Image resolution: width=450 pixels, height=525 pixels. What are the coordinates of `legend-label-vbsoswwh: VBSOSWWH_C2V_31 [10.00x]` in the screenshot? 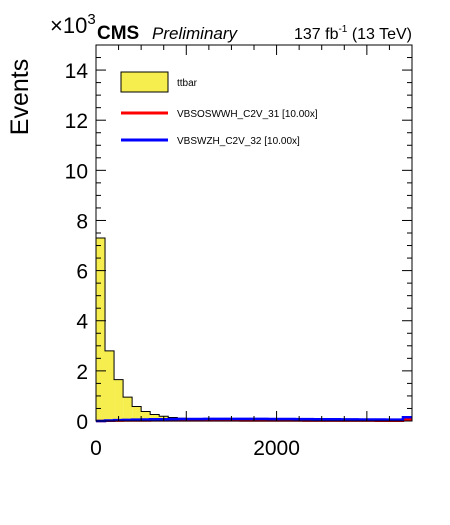 It's located at (247, 114).